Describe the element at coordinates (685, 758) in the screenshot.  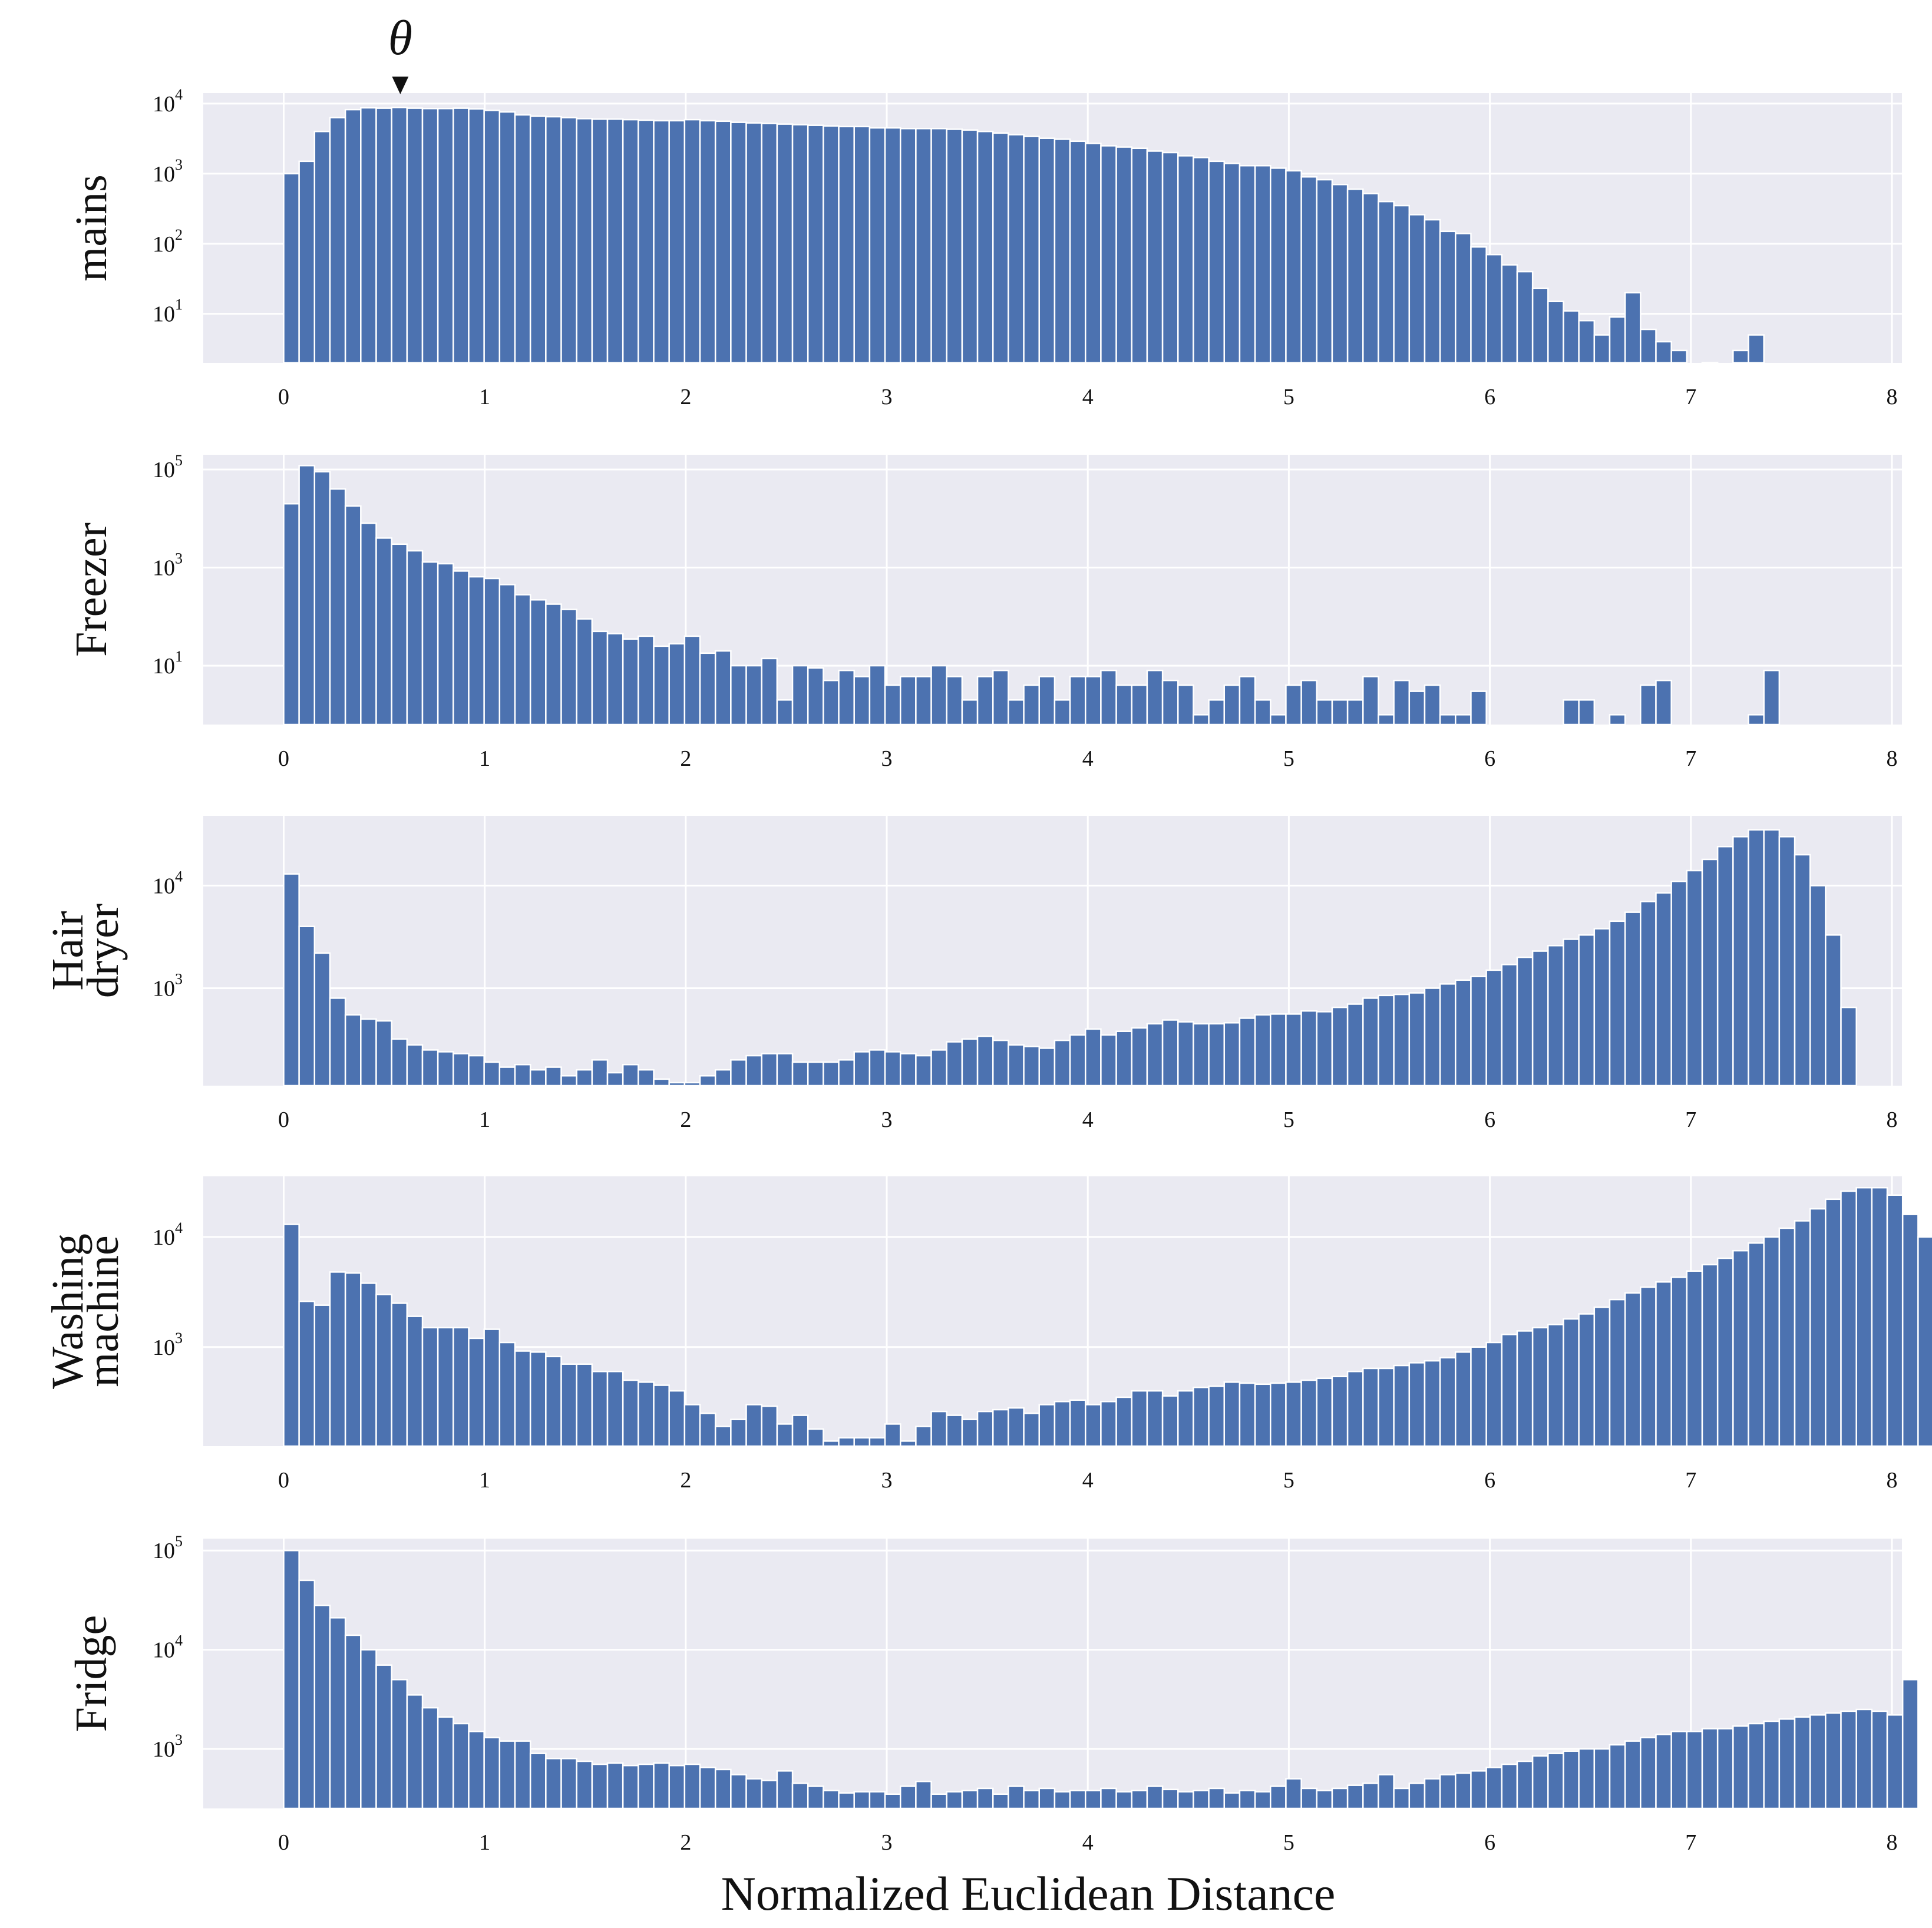
I see `x-tick-label: 2` at that location.